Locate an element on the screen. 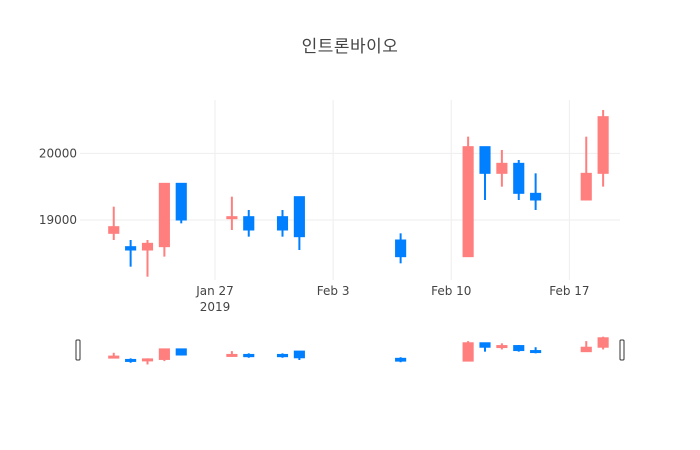  x-tick-label: Feb 3 is located at coordinates (333, 291).